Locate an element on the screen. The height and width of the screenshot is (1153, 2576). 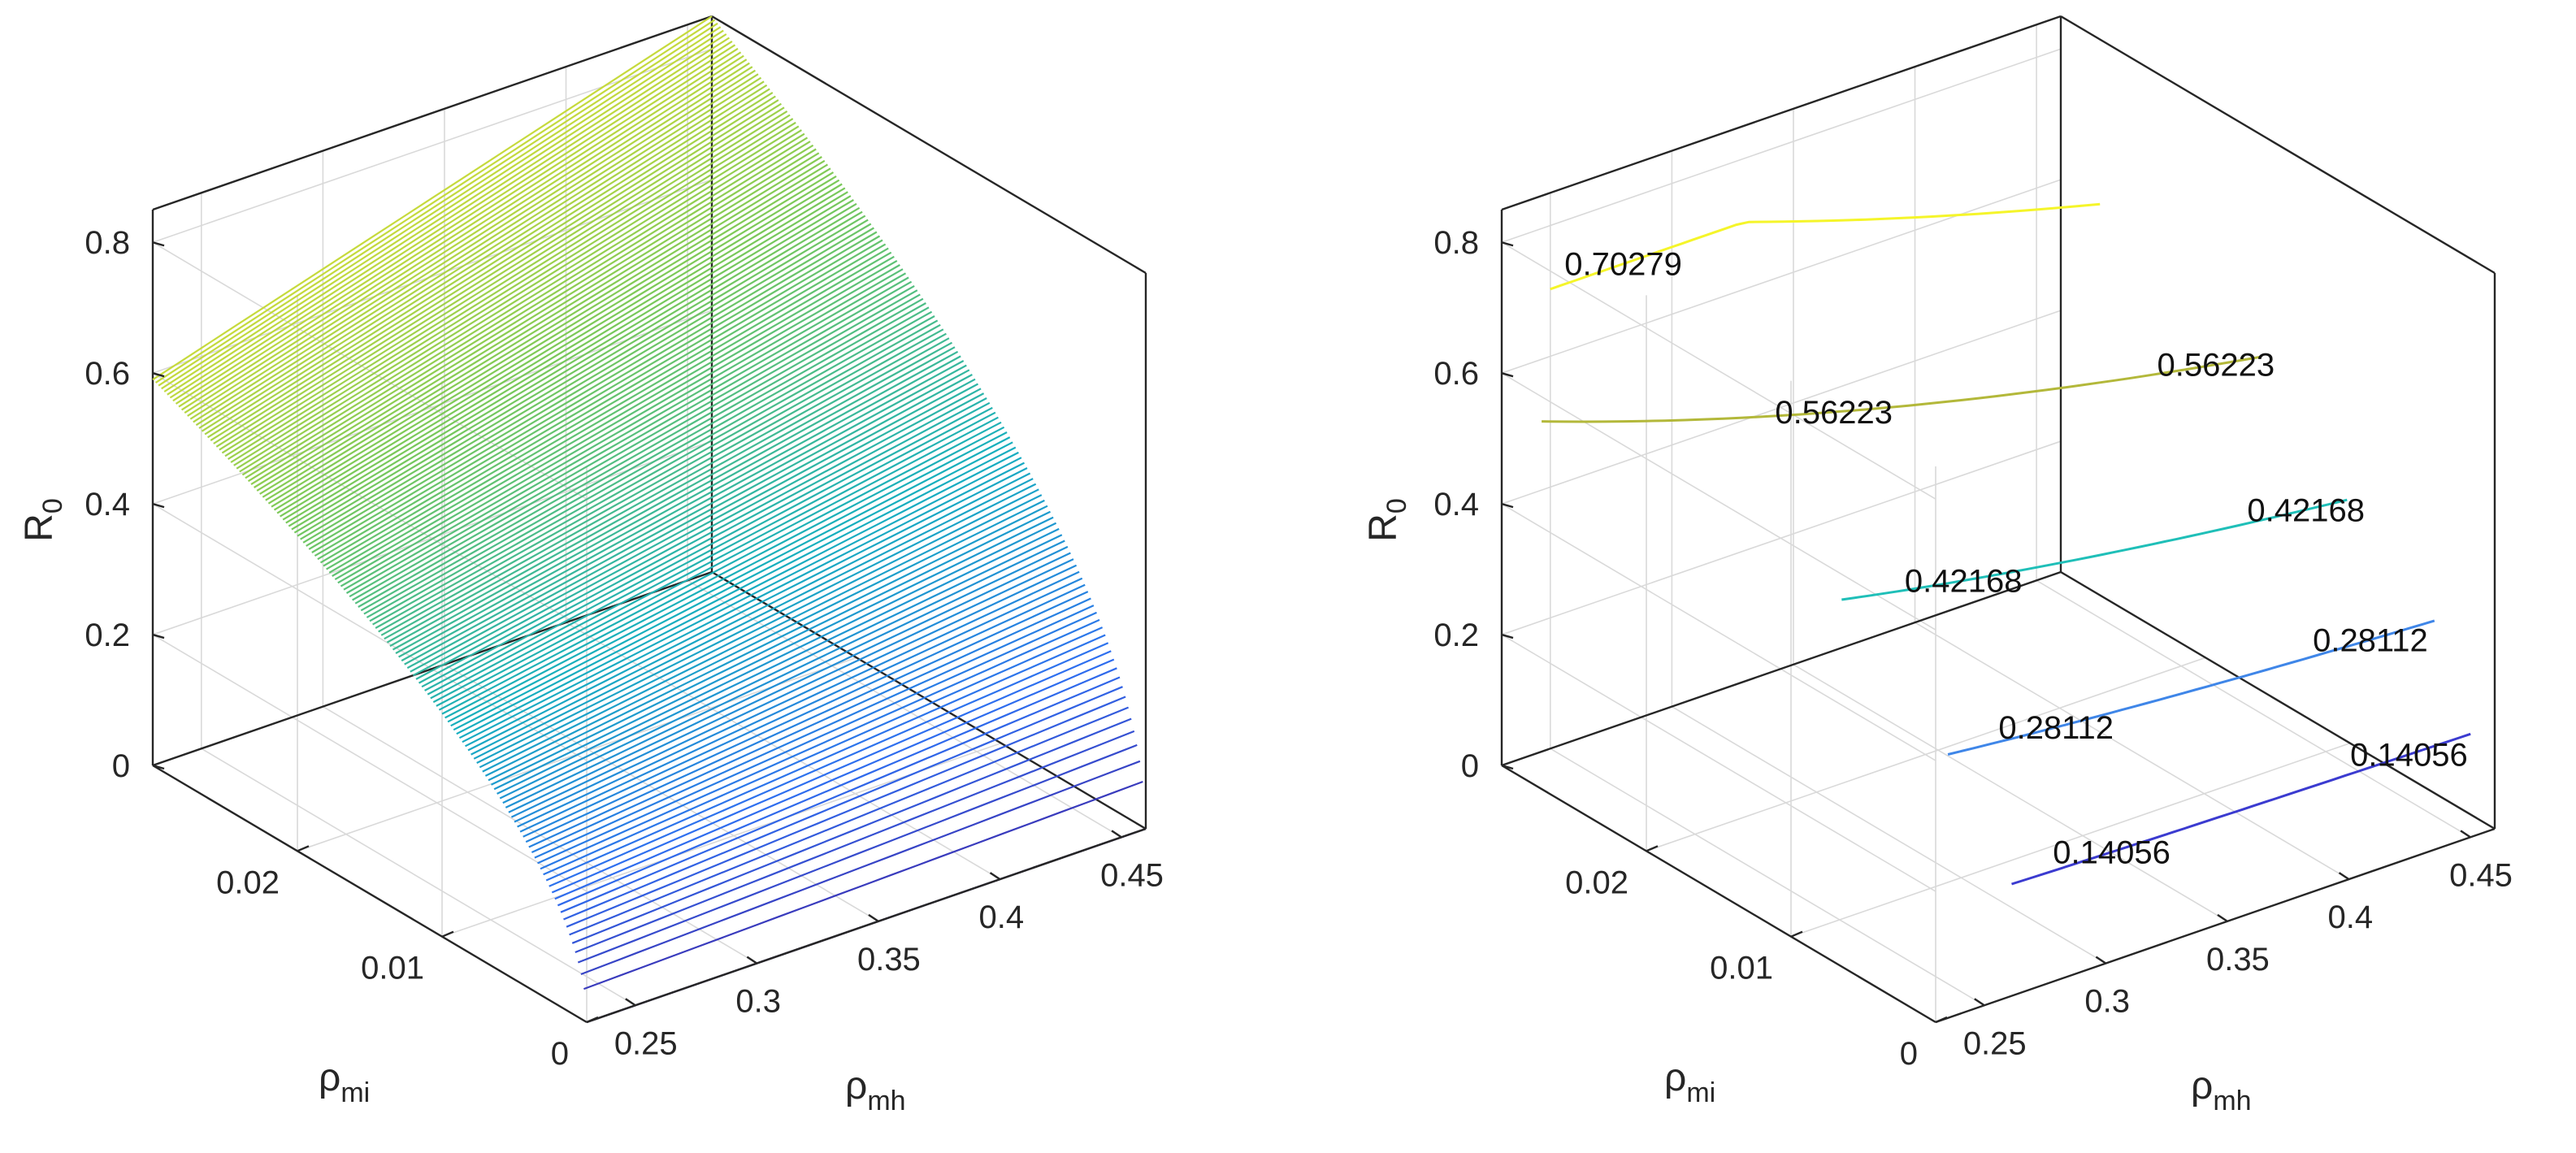
contour-line is located at coordinates (2191, 687).